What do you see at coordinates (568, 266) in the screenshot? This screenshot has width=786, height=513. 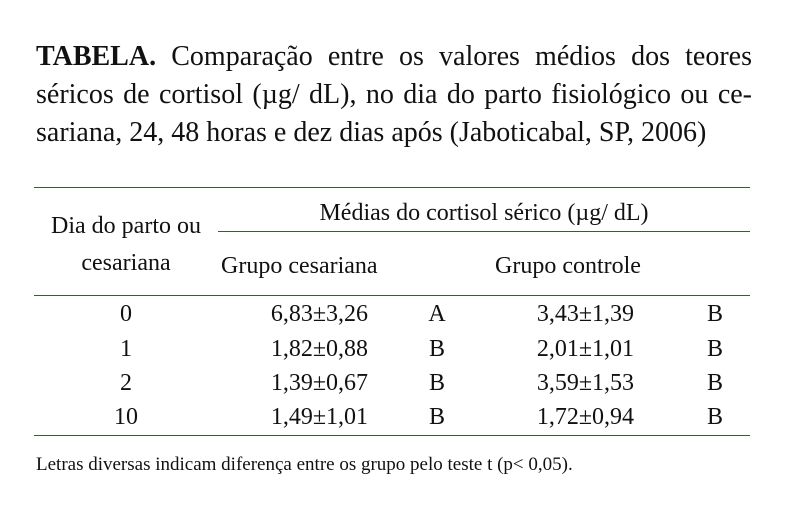 I see `sub-header-controle: Grupo controle` at bounding box center [568, 266].